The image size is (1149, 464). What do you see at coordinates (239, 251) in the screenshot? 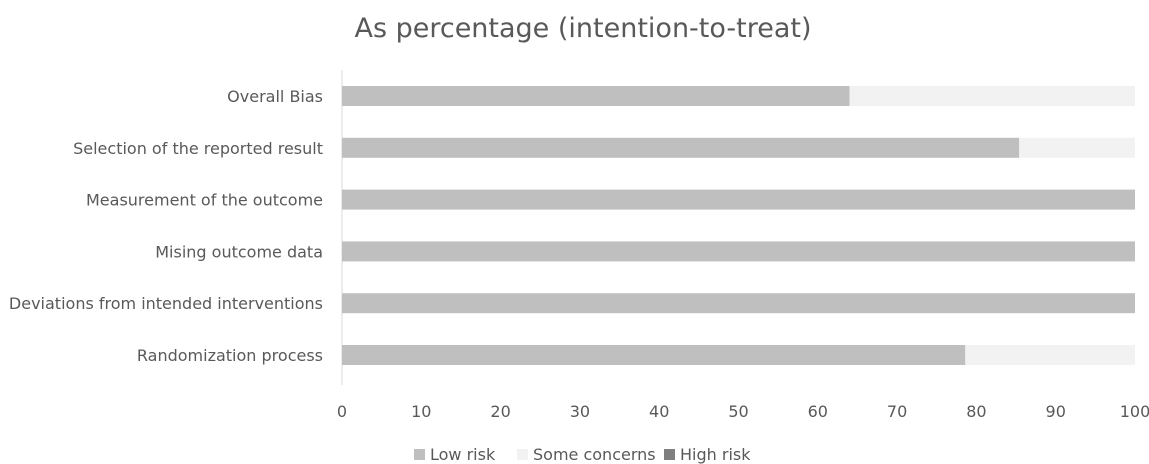
I see `category-label: Mising outcome data` at bounding box center [239, 251].